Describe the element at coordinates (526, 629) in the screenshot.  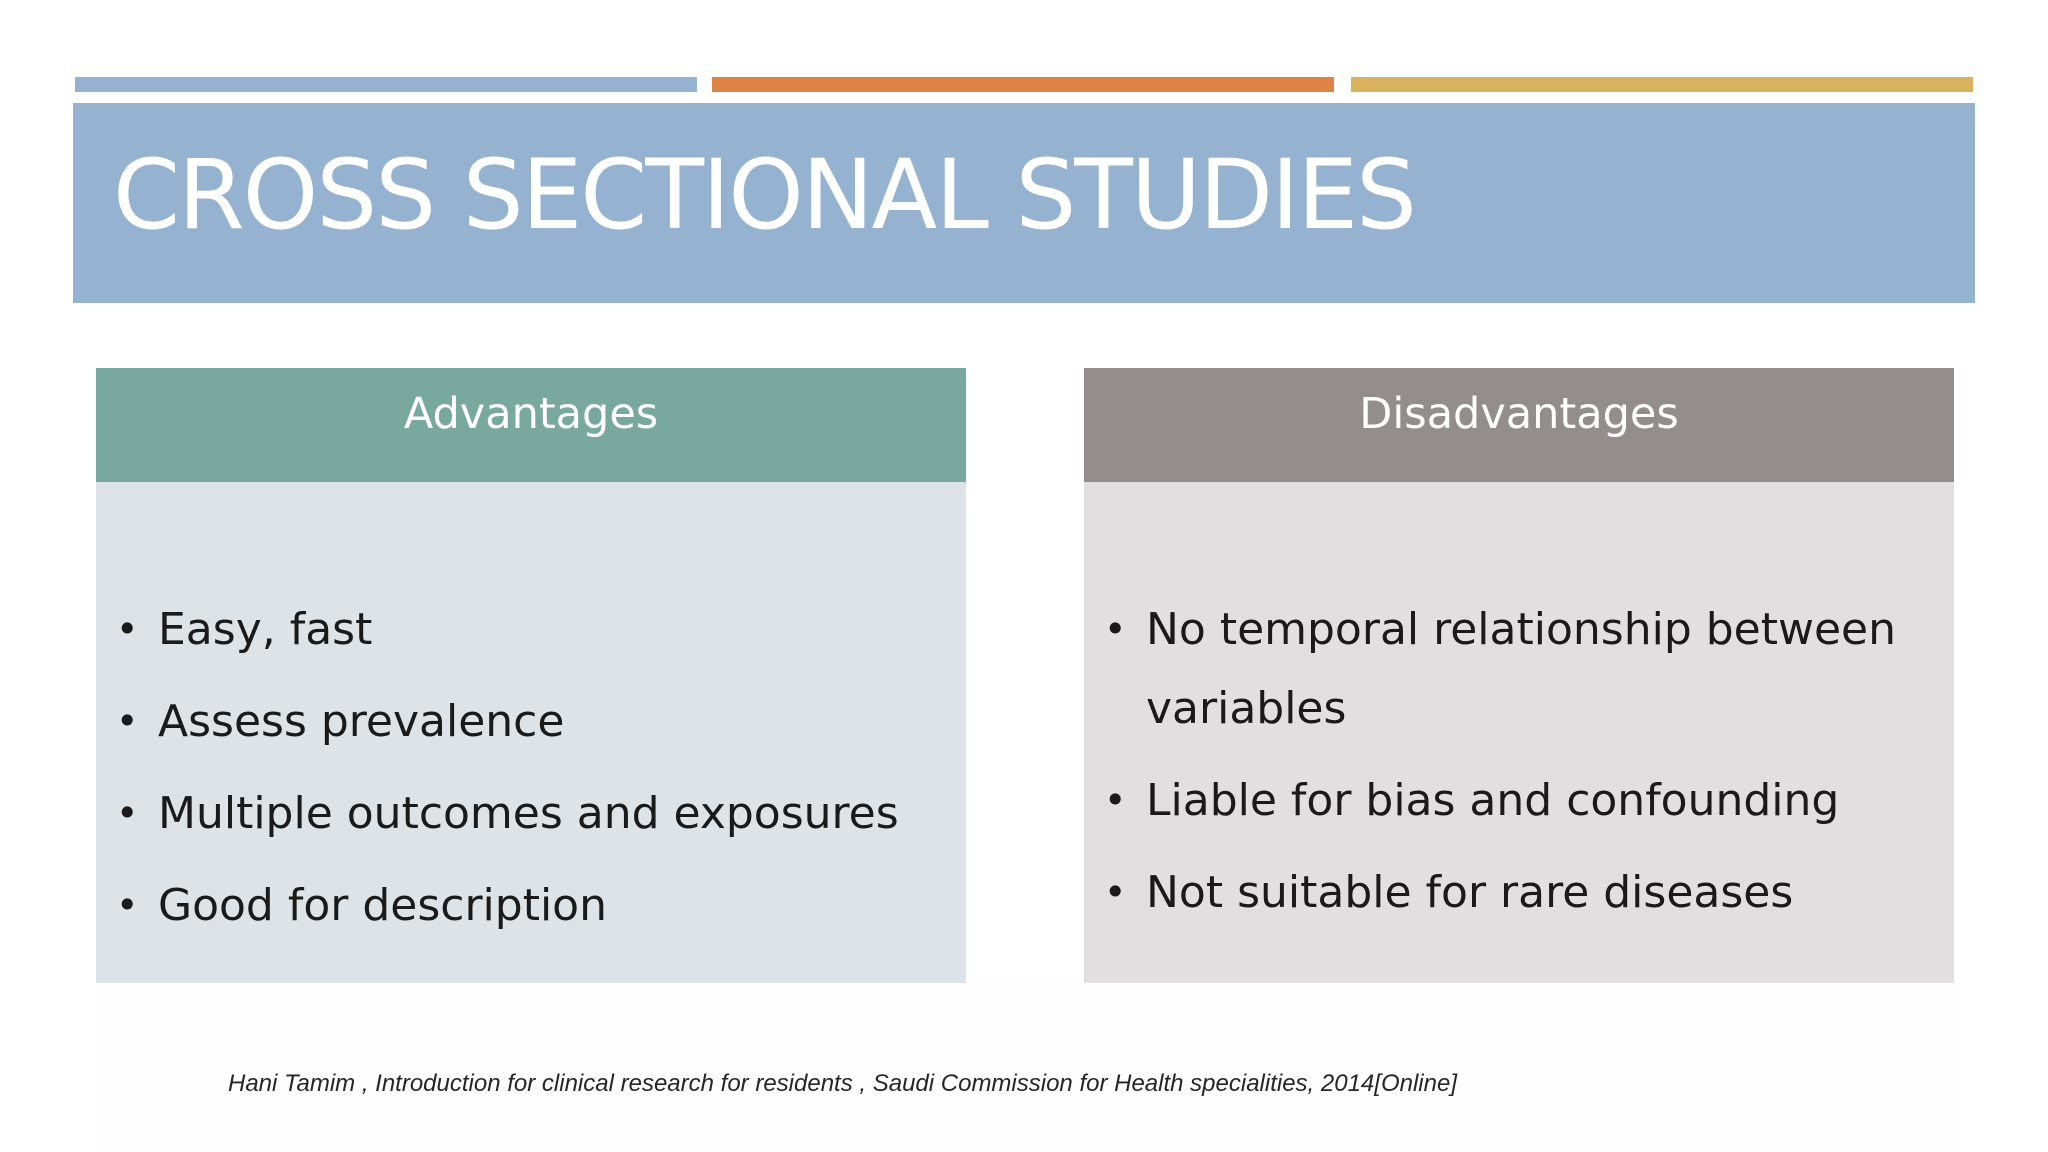
I see `list-item: • Easy, fast` at that location.